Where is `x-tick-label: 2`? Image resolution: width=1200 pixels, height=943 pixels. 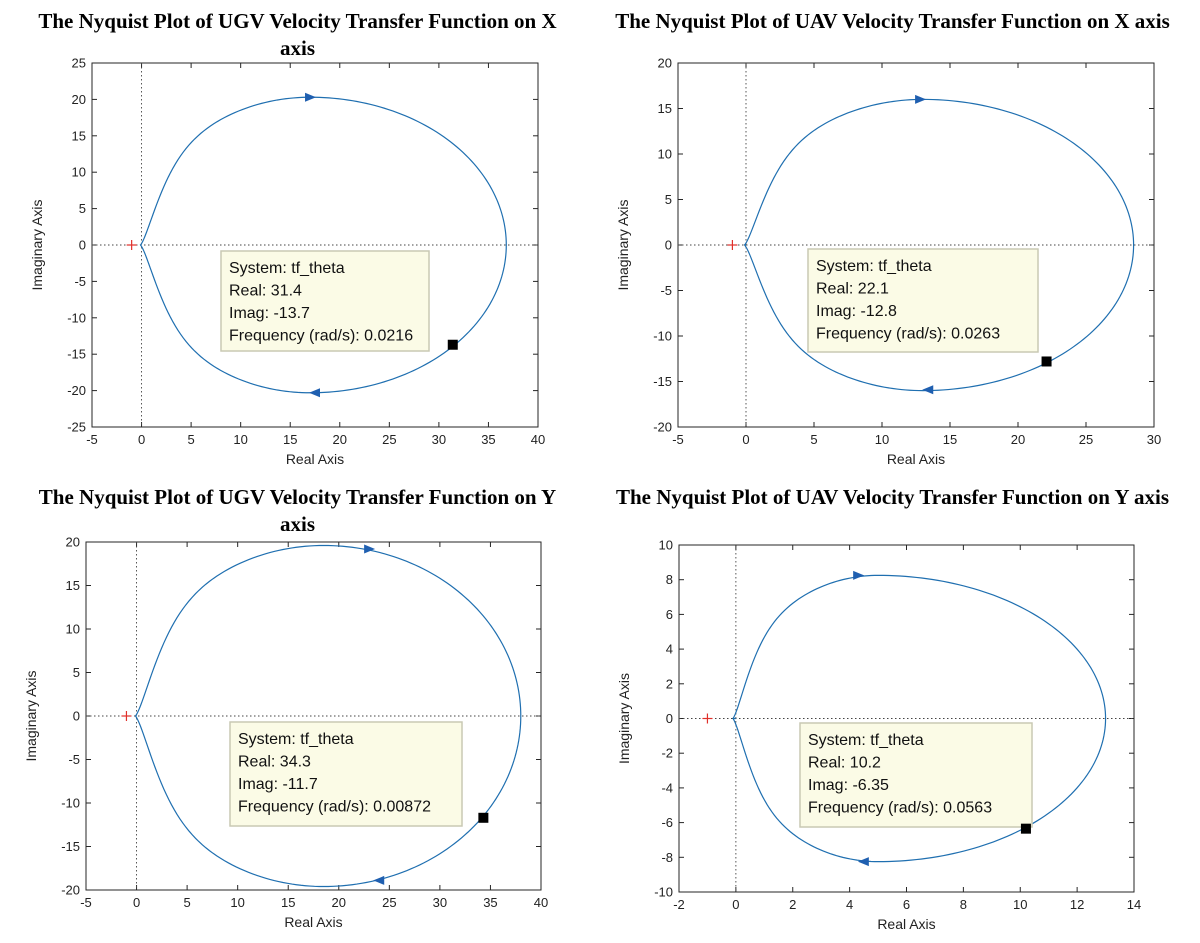
x-tick-label: 2 is located at coordinates (792, 904).